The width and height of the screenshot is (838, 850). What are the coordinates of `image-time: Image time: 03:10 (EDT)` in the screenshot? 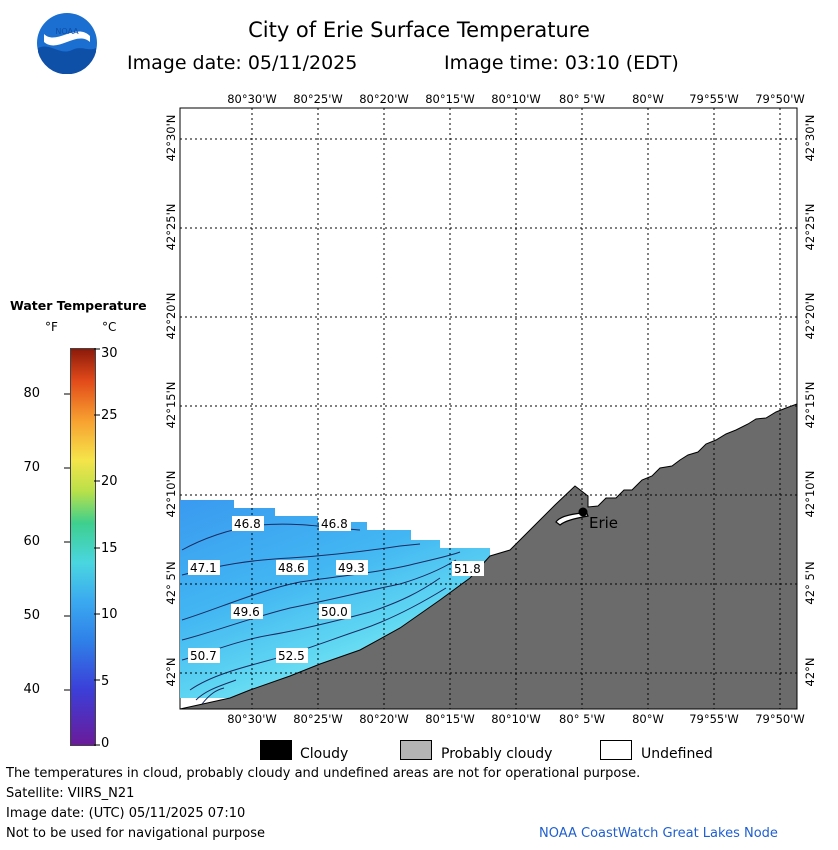 It's located at (561, 63).